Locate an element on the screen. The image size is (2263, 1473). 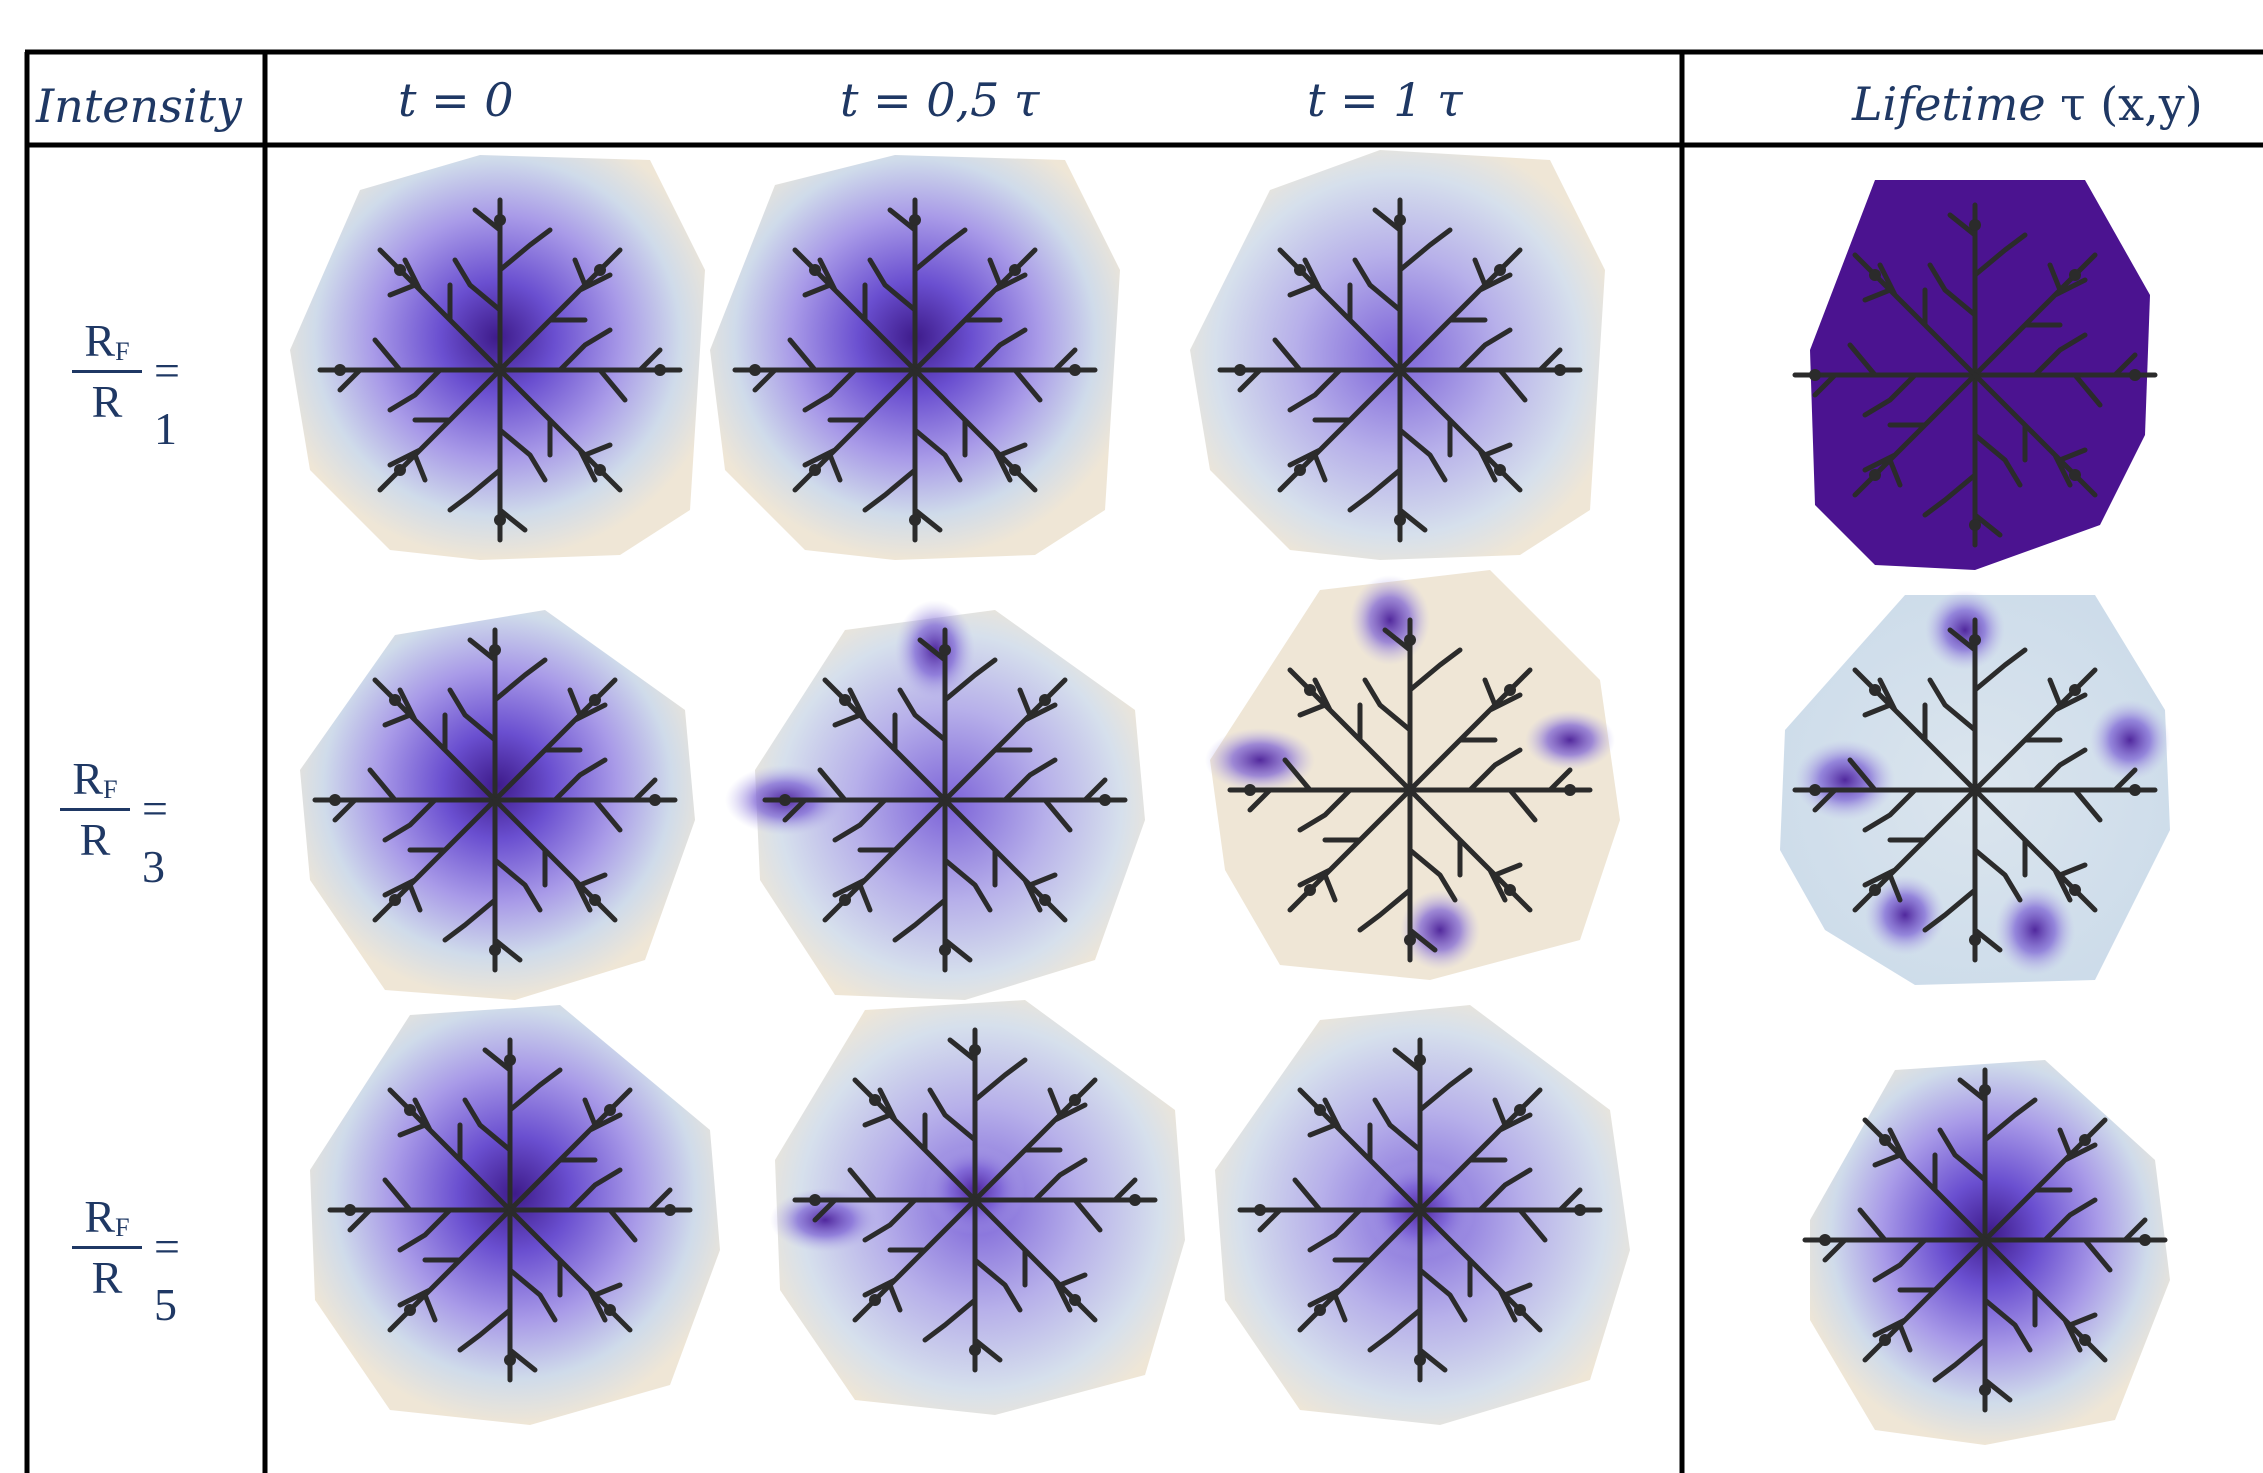
panel-r1-t0 is located at coordinates (497, 357).